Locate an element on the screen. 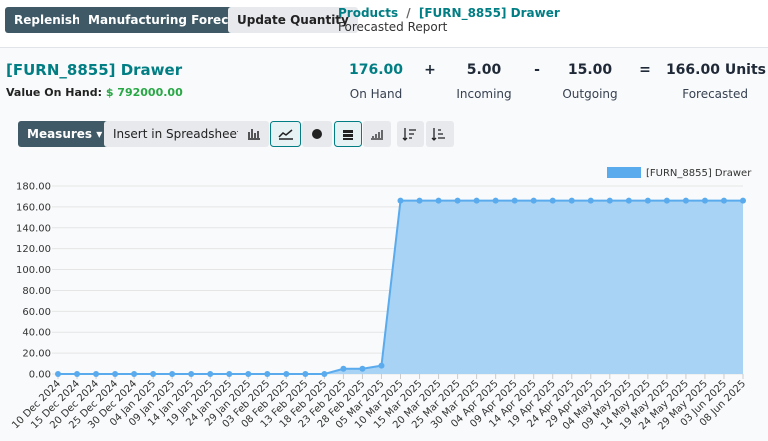 The width and height of the screenshot is (768, 441). breadcrumb-subtitle: Forecasted Report is located at coordinates (393, 27).